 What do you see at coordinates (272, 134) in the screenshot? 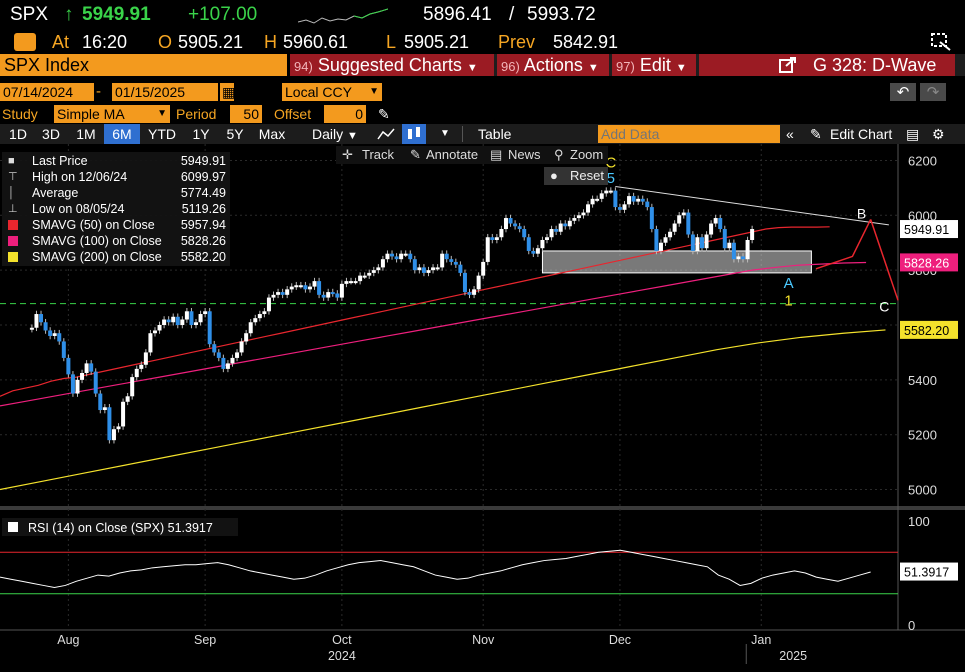
I see `period-button-max: Max` at bounding box center [272, 134].